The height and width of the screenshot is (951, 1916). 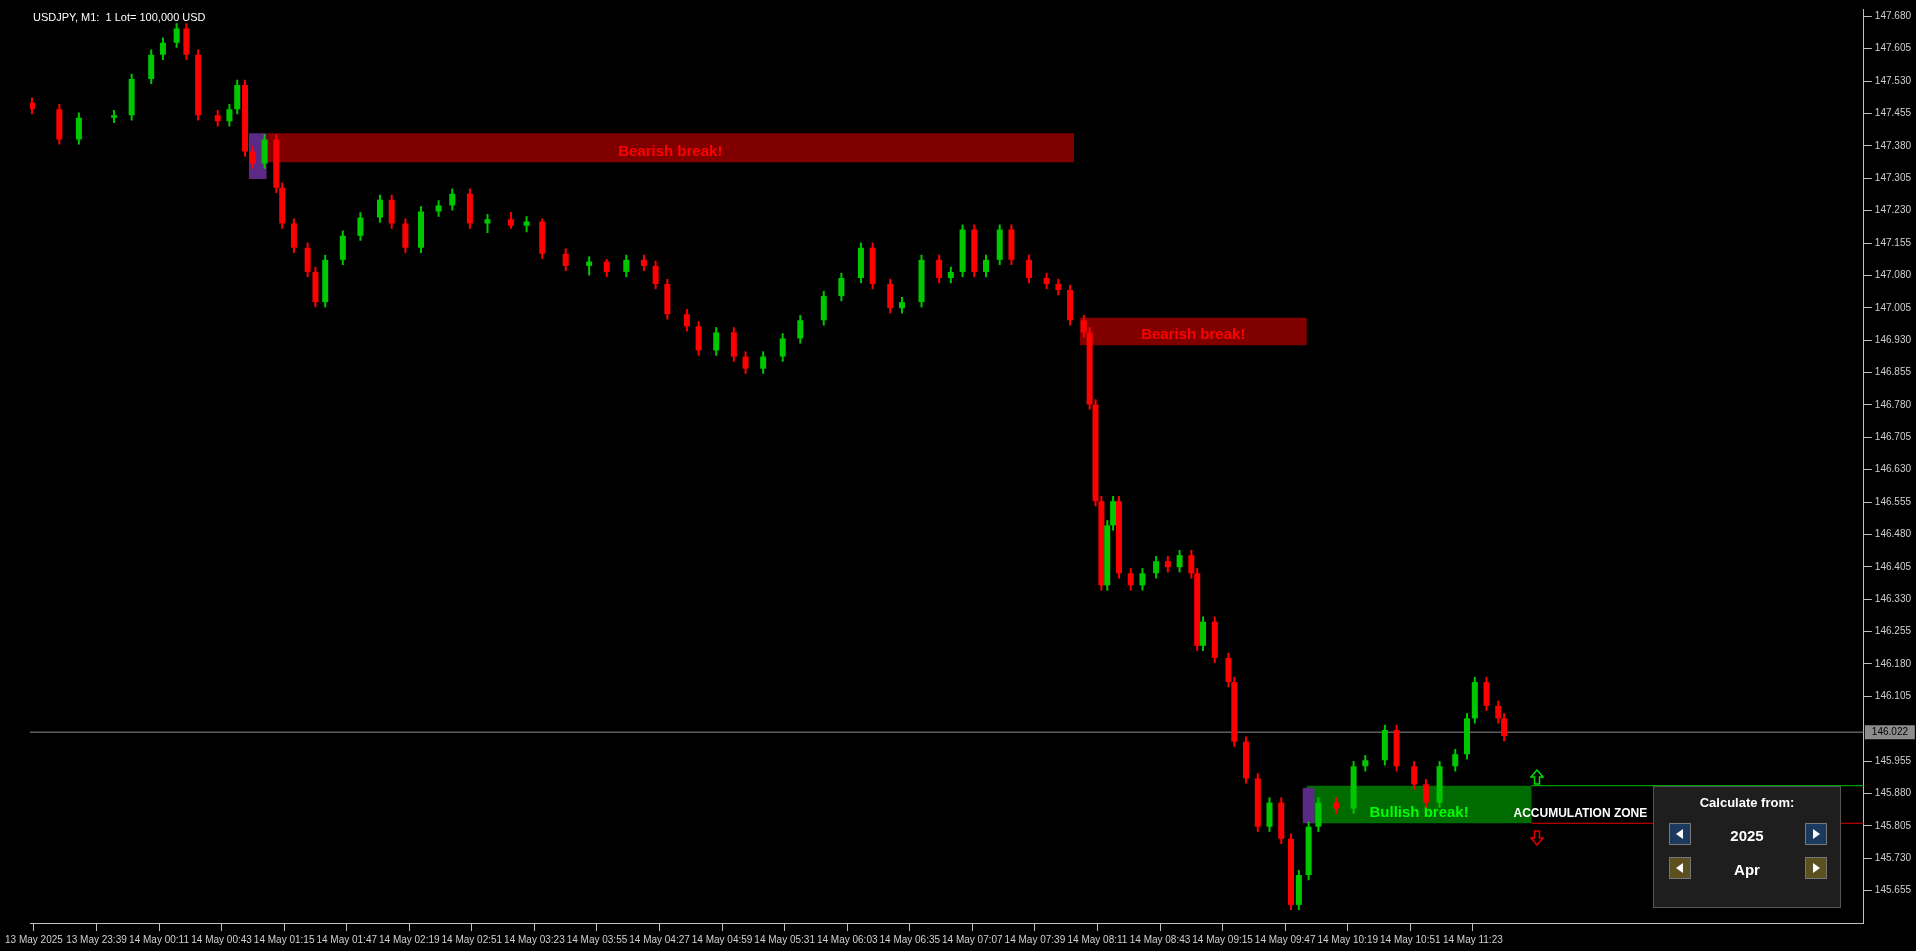 I want to click on date-selector-panel: Calculate from: 2025 Apr, so click(x=1747, y=847).